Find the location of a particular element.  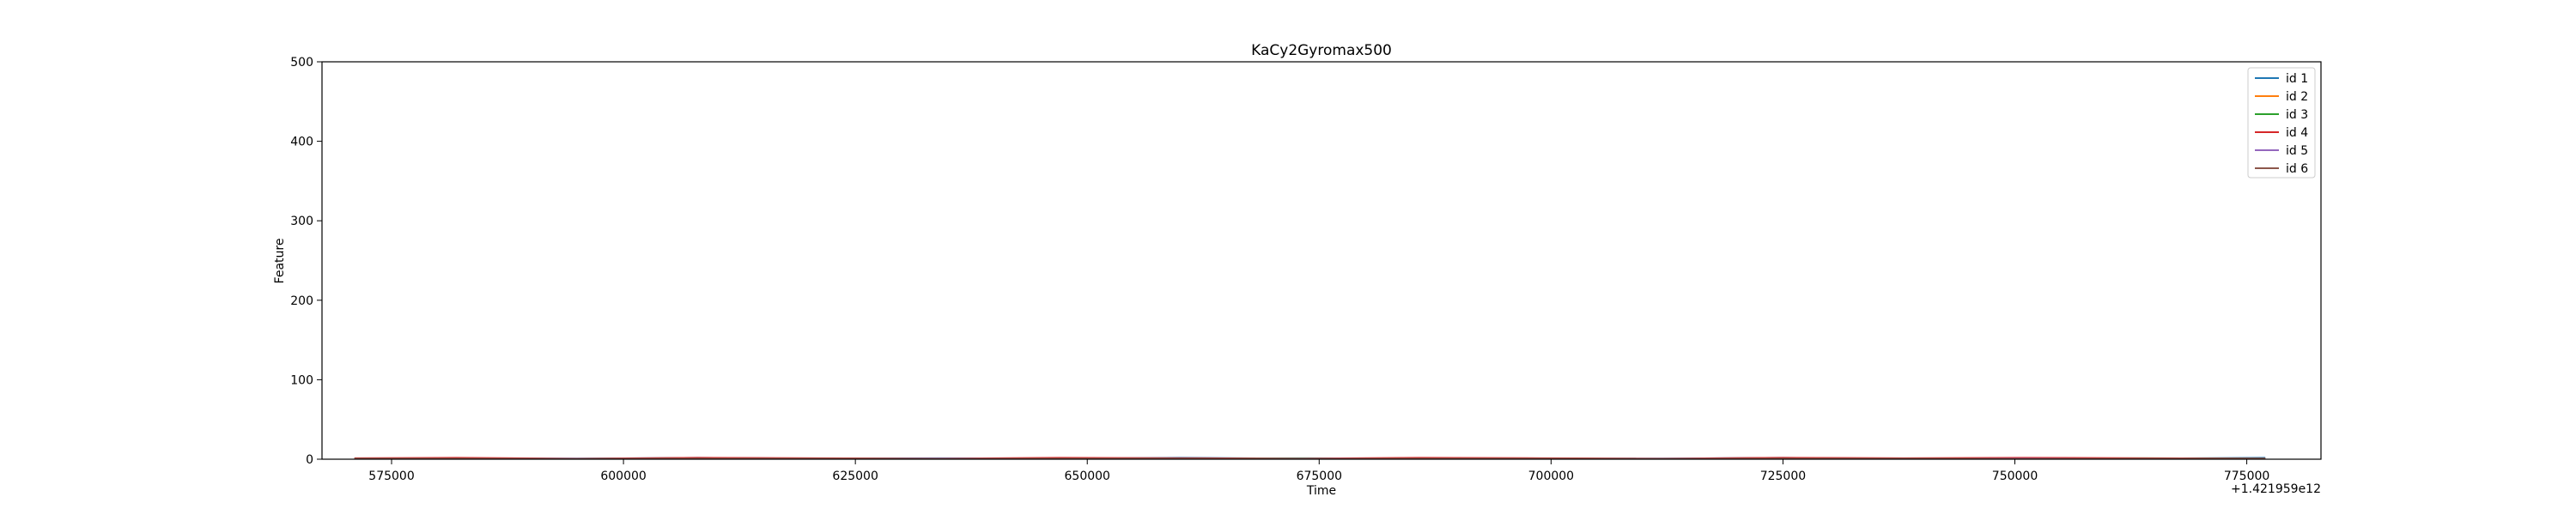

x-tick-label: 650000 is located at coordinates (1087, 476).